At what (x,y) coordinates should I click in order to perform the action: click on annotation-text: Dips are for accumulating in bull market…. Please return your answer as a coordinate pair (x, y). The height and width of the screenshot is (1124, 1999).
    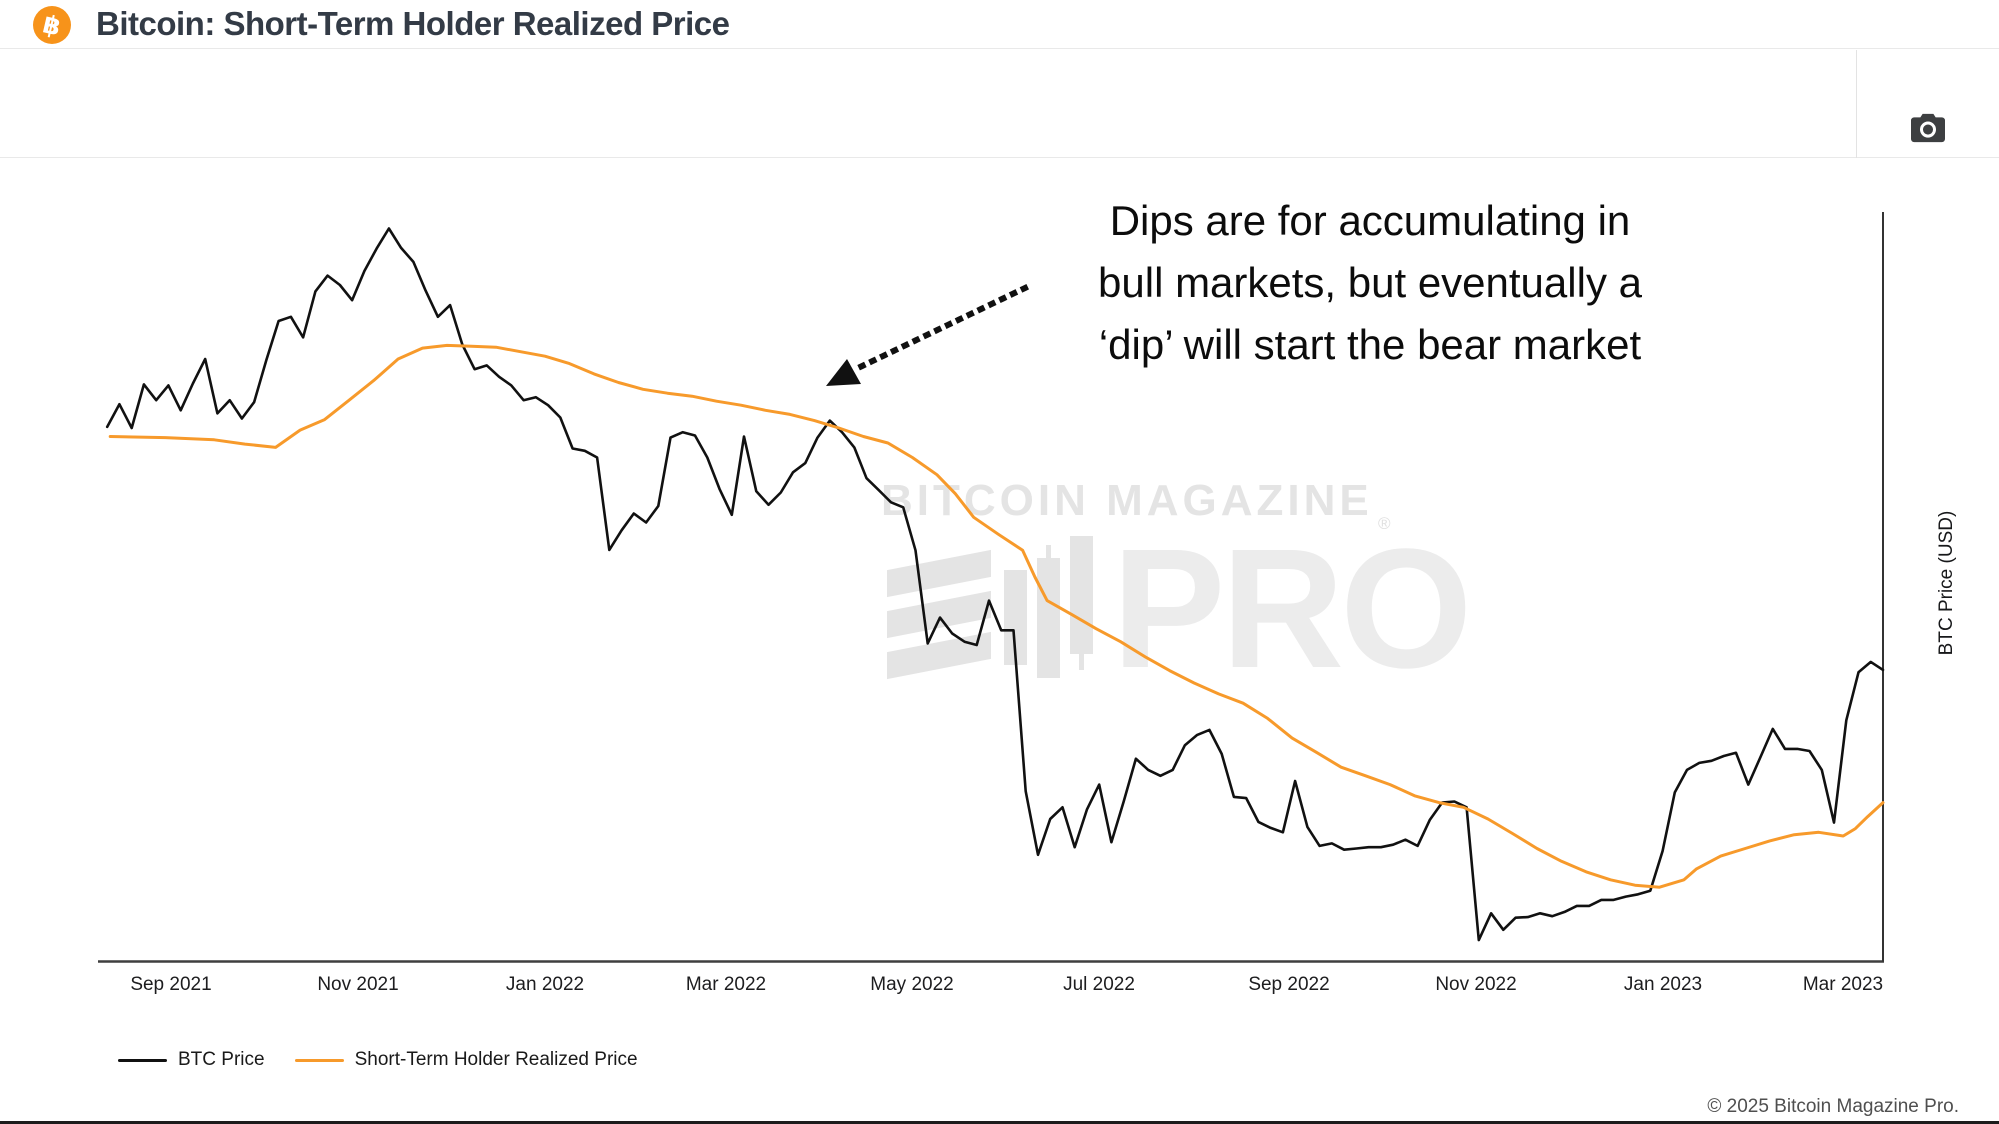
    Looking at the image, I should click on (1370, 283).